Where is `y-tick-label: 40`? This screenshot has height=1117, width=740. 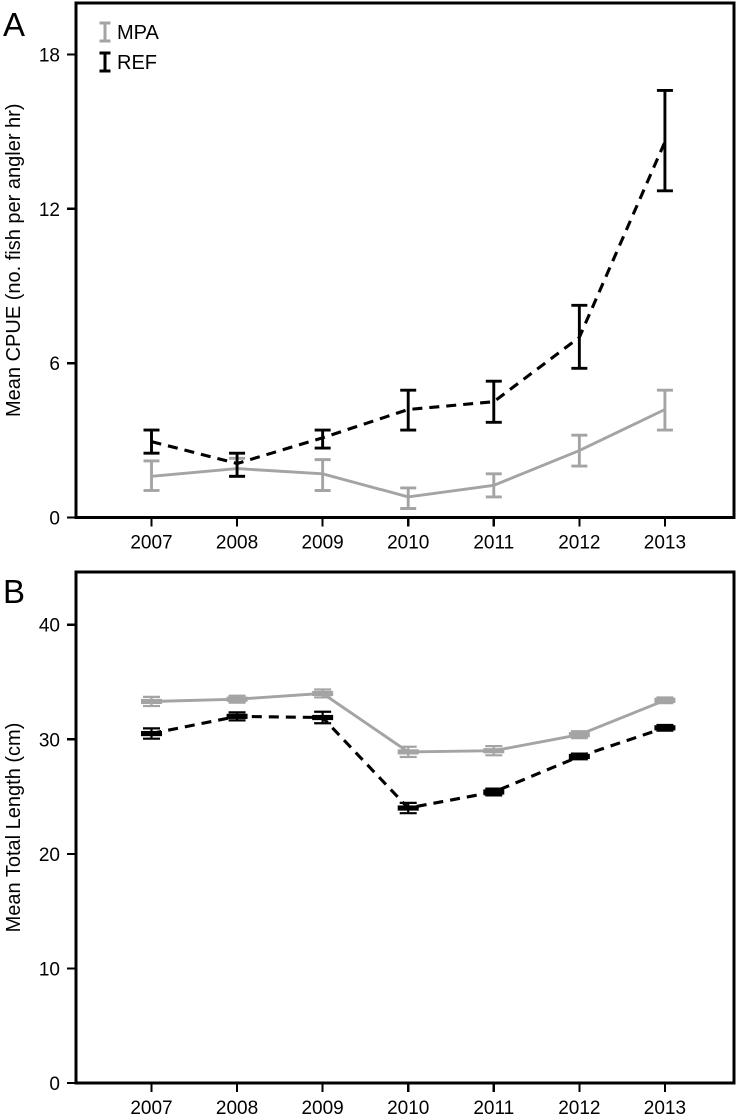
y-tick-label: 40 is located at coordinates (49, 626).